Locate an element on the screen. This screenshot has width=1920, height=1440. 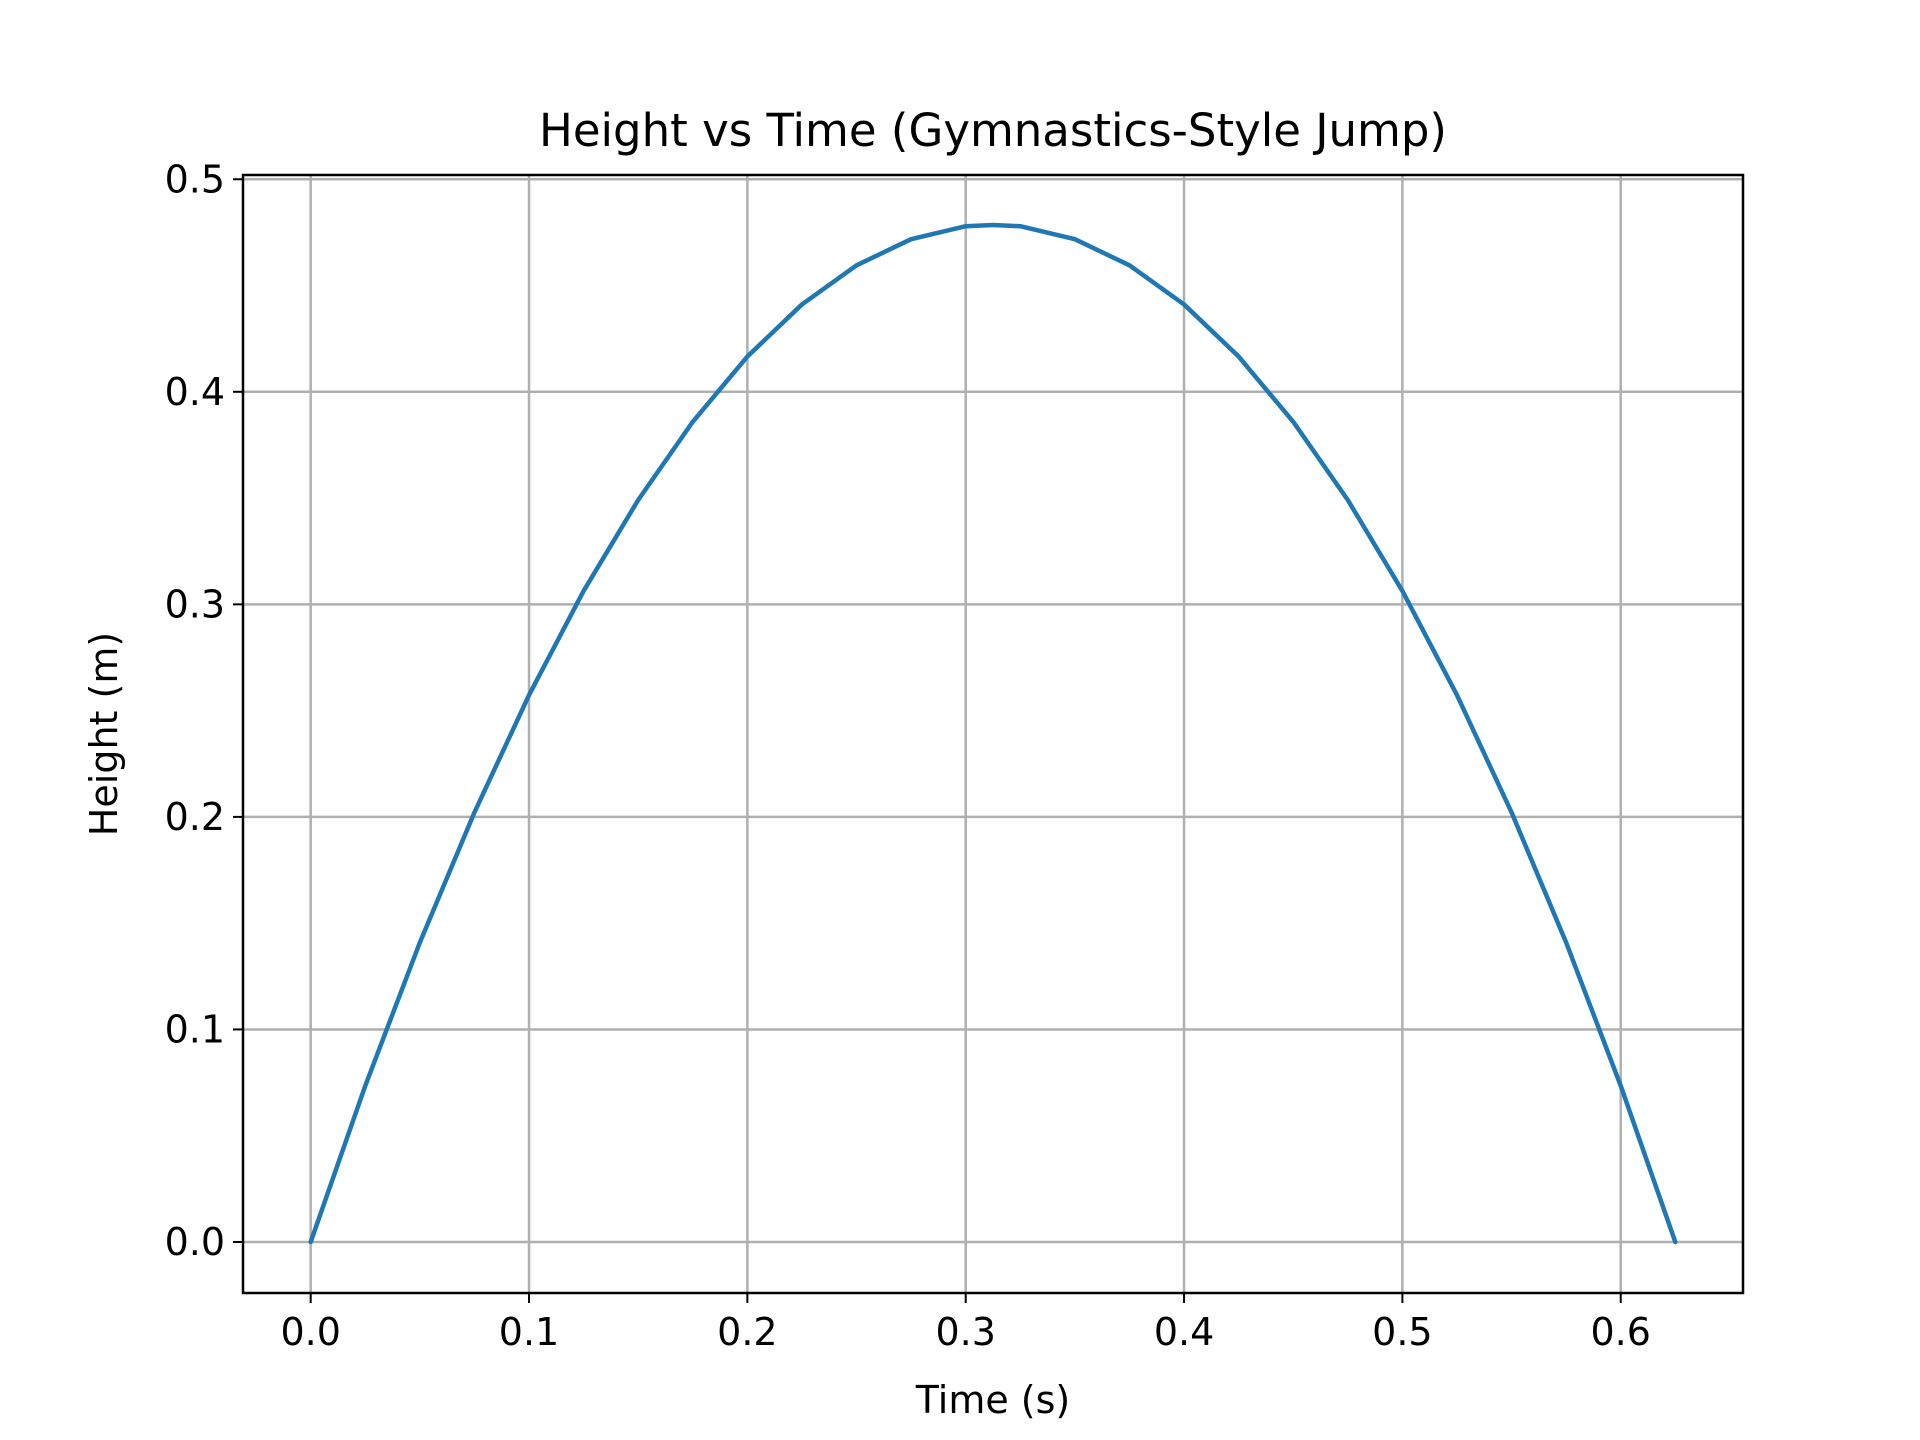
x-axis-label: Time (s) is located at coordinates (993, 1400).